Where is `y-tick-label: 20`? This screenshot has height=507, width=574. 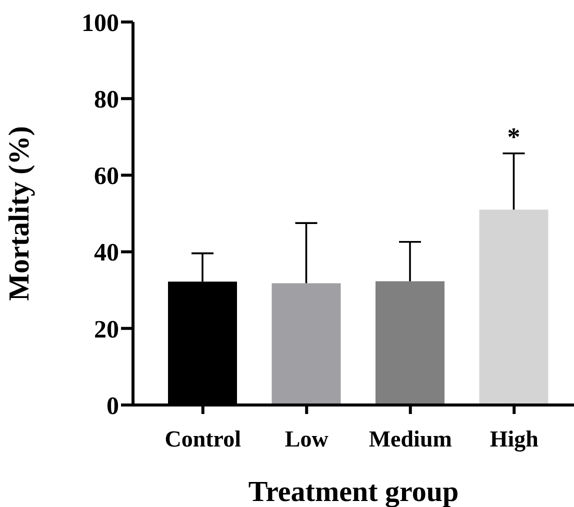 y-tick-label: 20 is located at coordinates (106, 330).